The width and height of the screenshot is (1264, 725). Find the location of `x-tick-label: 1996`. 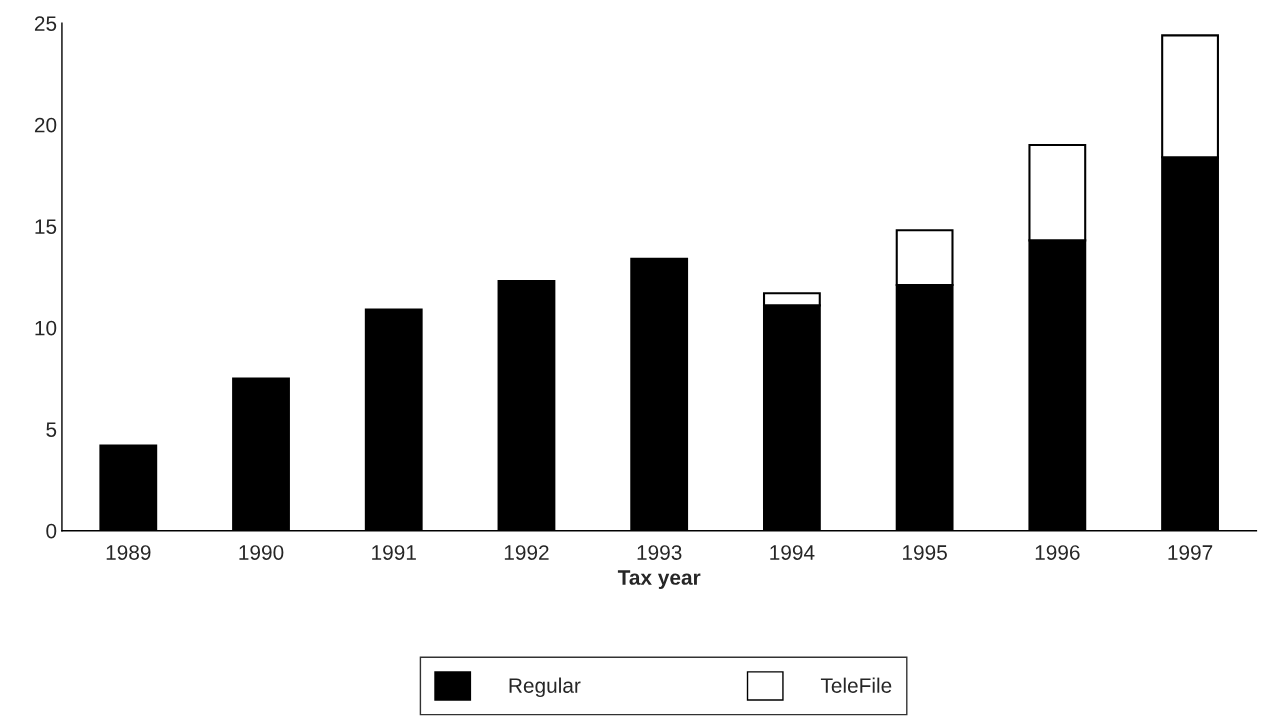

x-tick-label: 1996 is located at coordinates (1057, 552).